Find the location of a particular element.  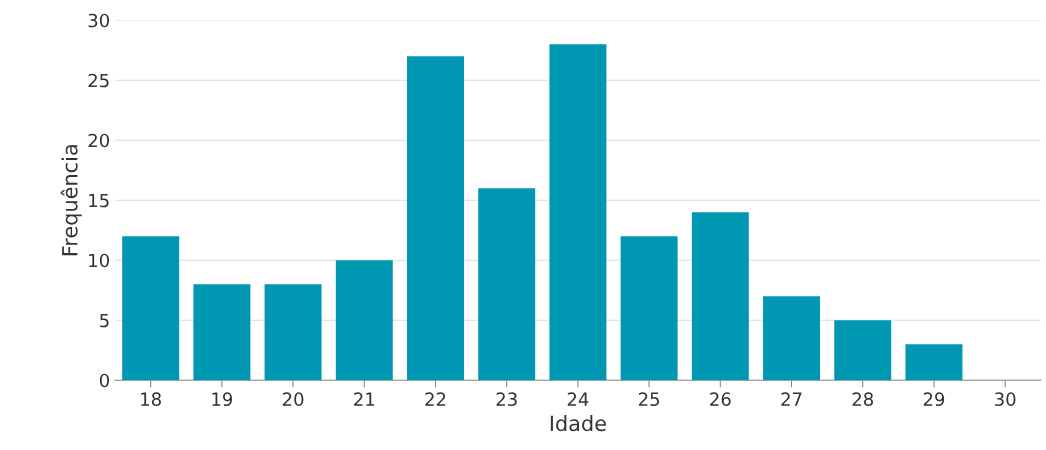

y-tick-label: 10 is located at coordinates (99, 260).